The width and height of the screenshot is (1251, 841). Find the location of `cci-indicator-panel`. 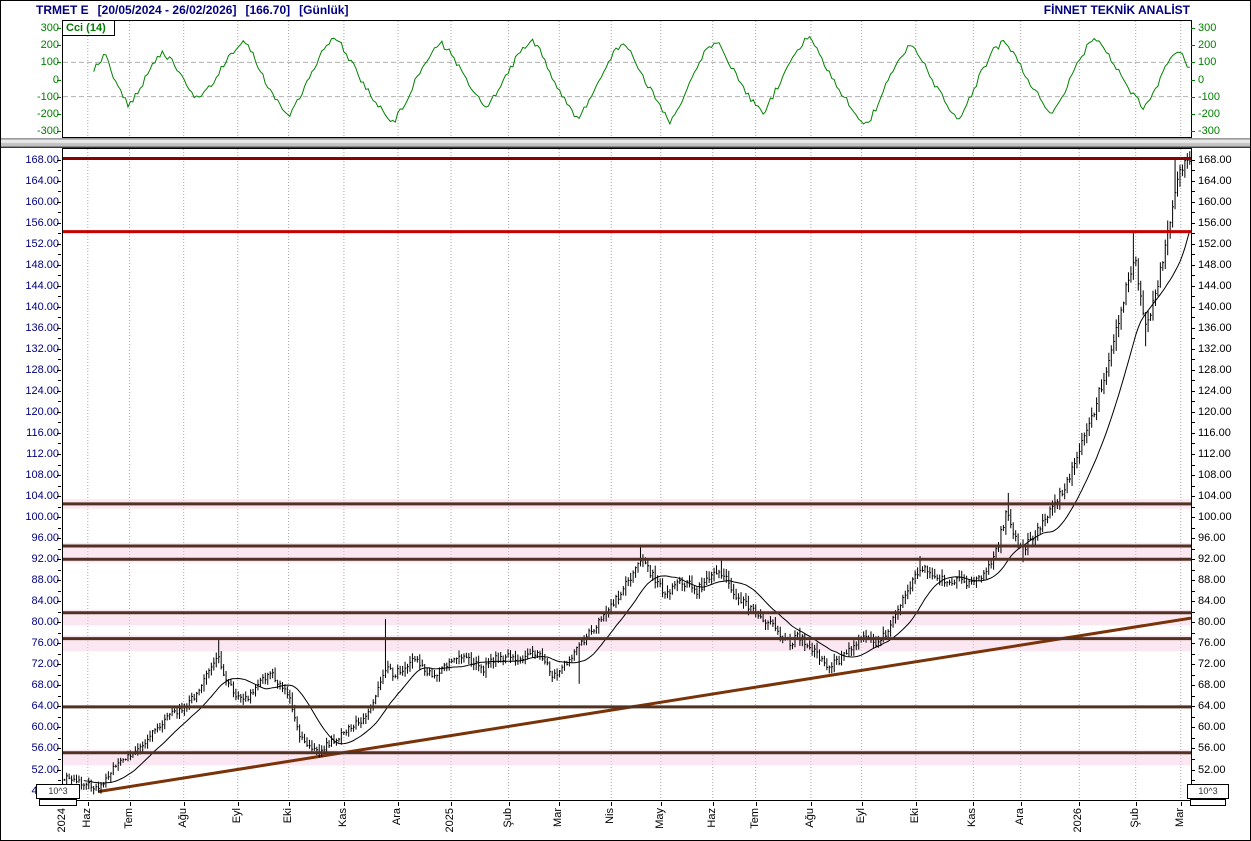

cci-indicator-panel is located at coordinates (627, 79).